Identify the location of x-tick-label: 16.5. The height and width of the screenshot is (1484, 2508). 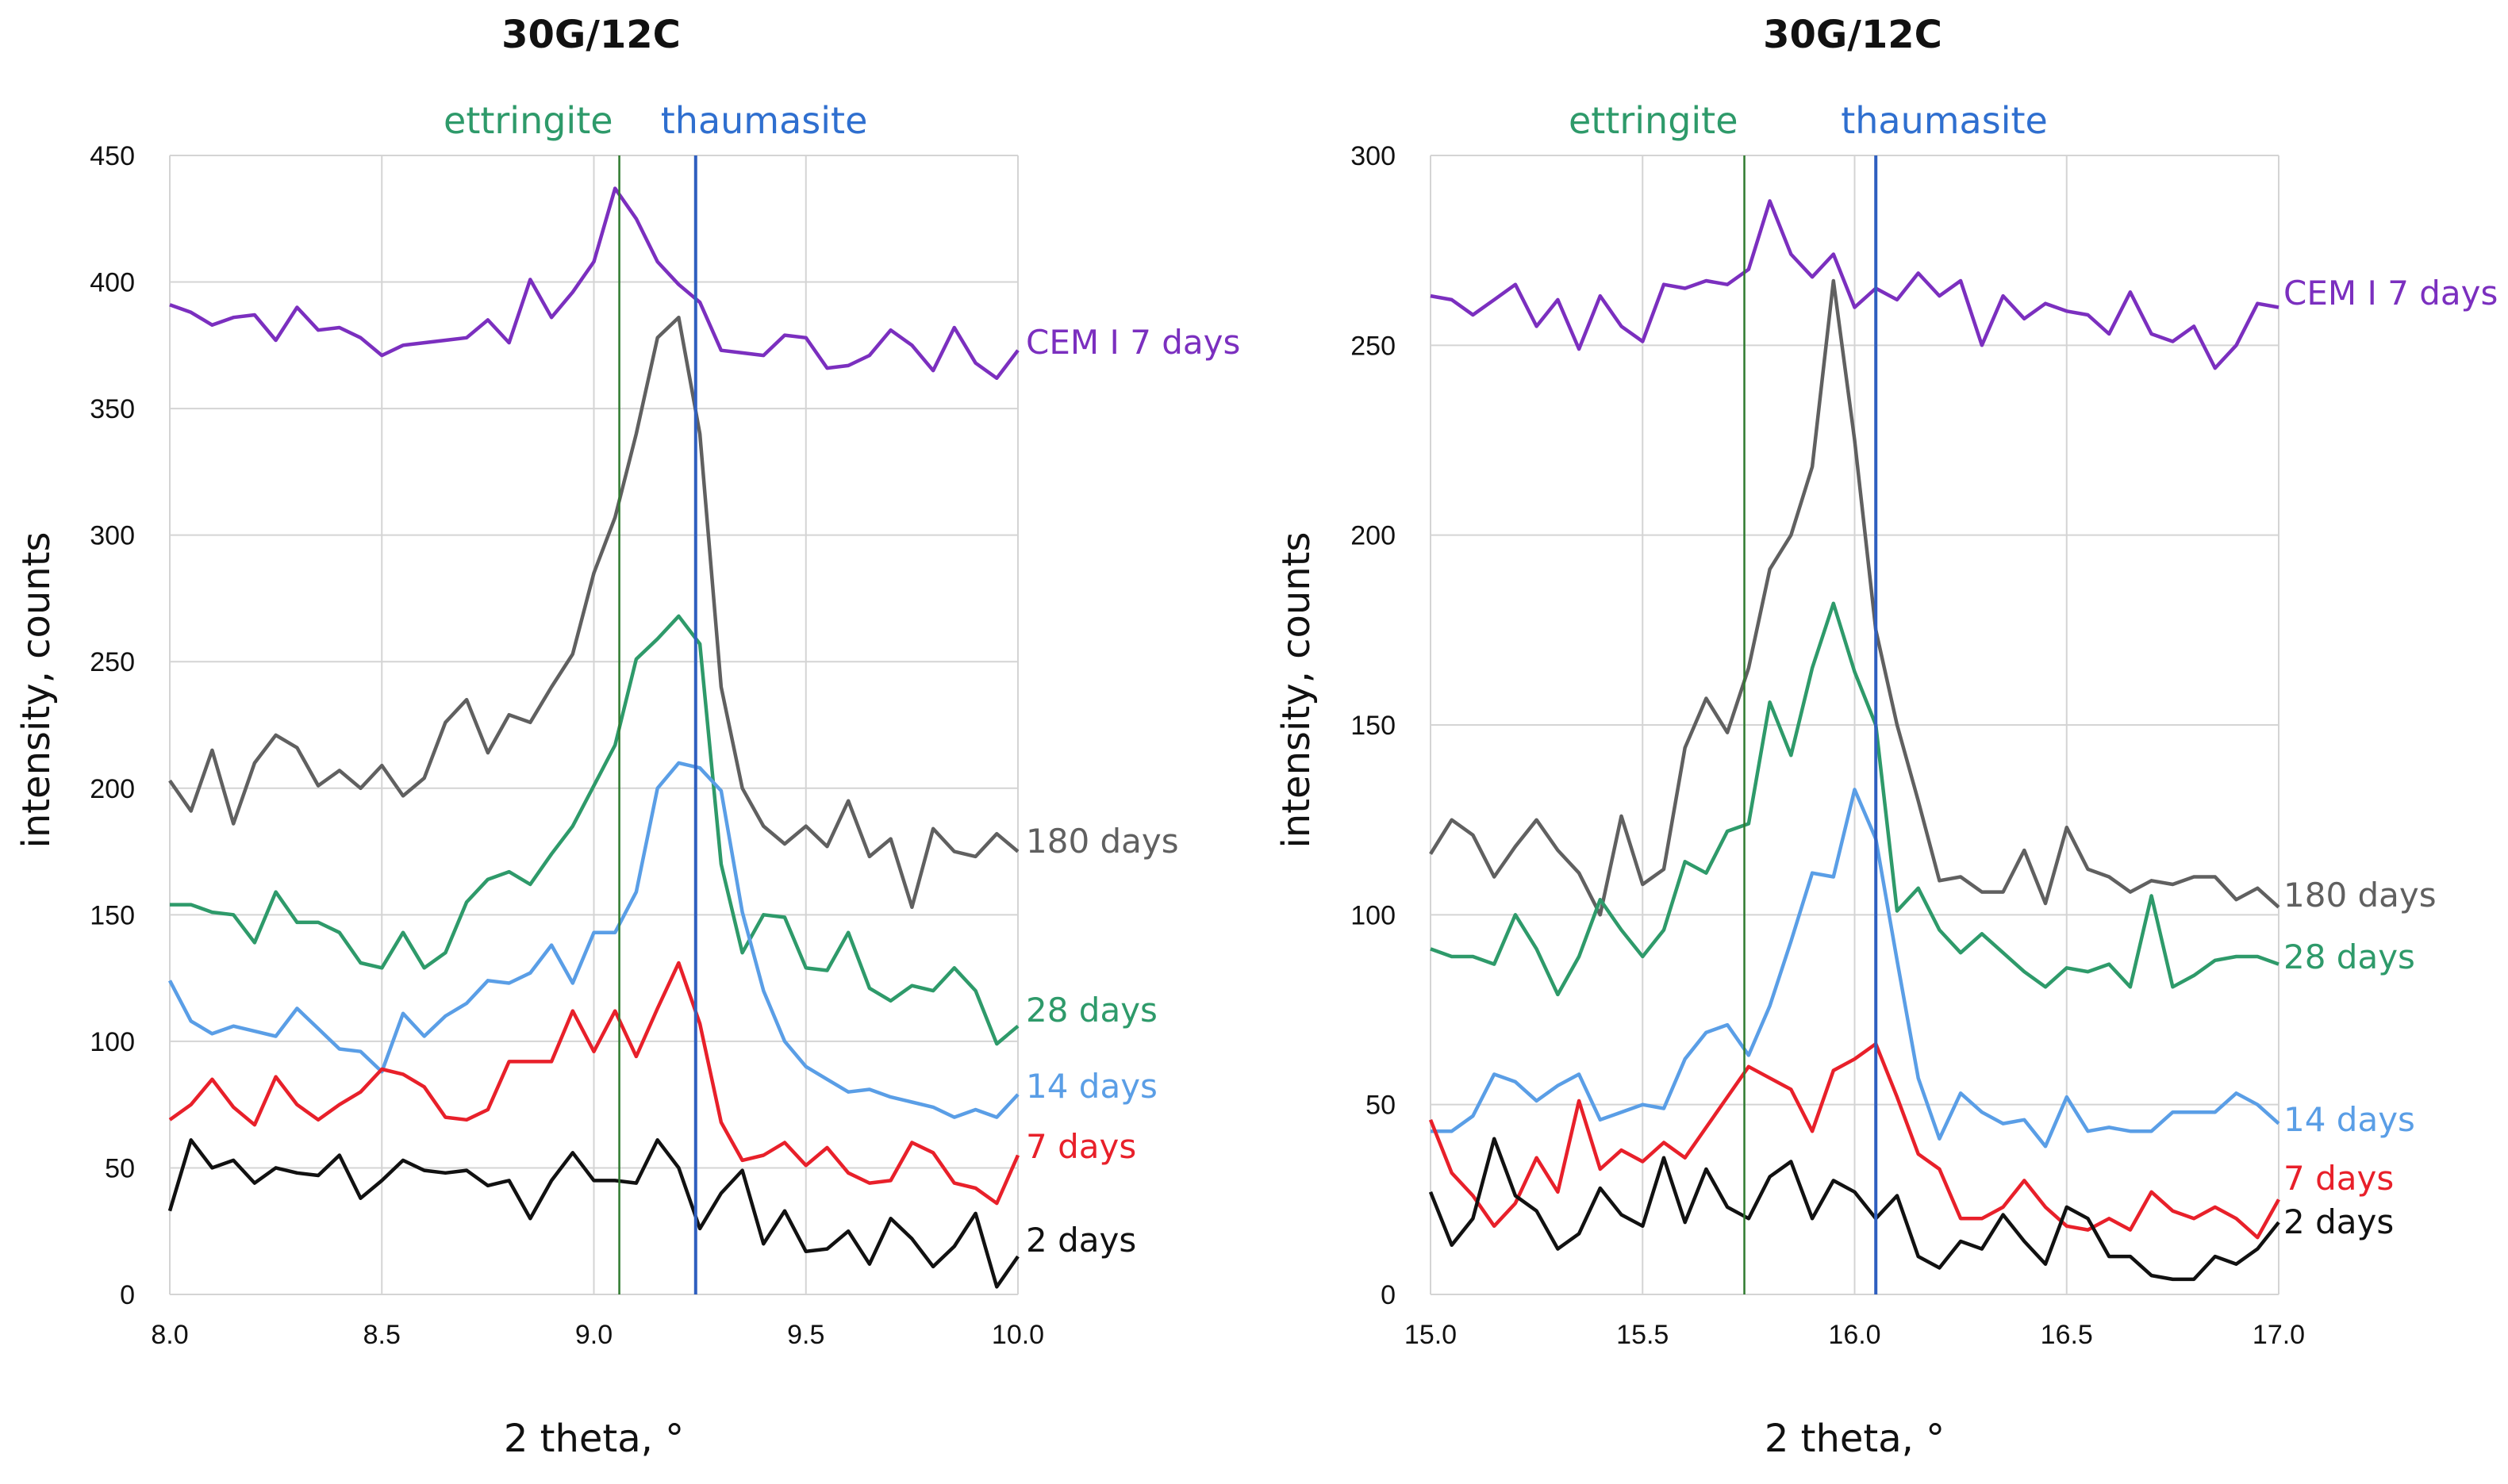
(2067, 1335).